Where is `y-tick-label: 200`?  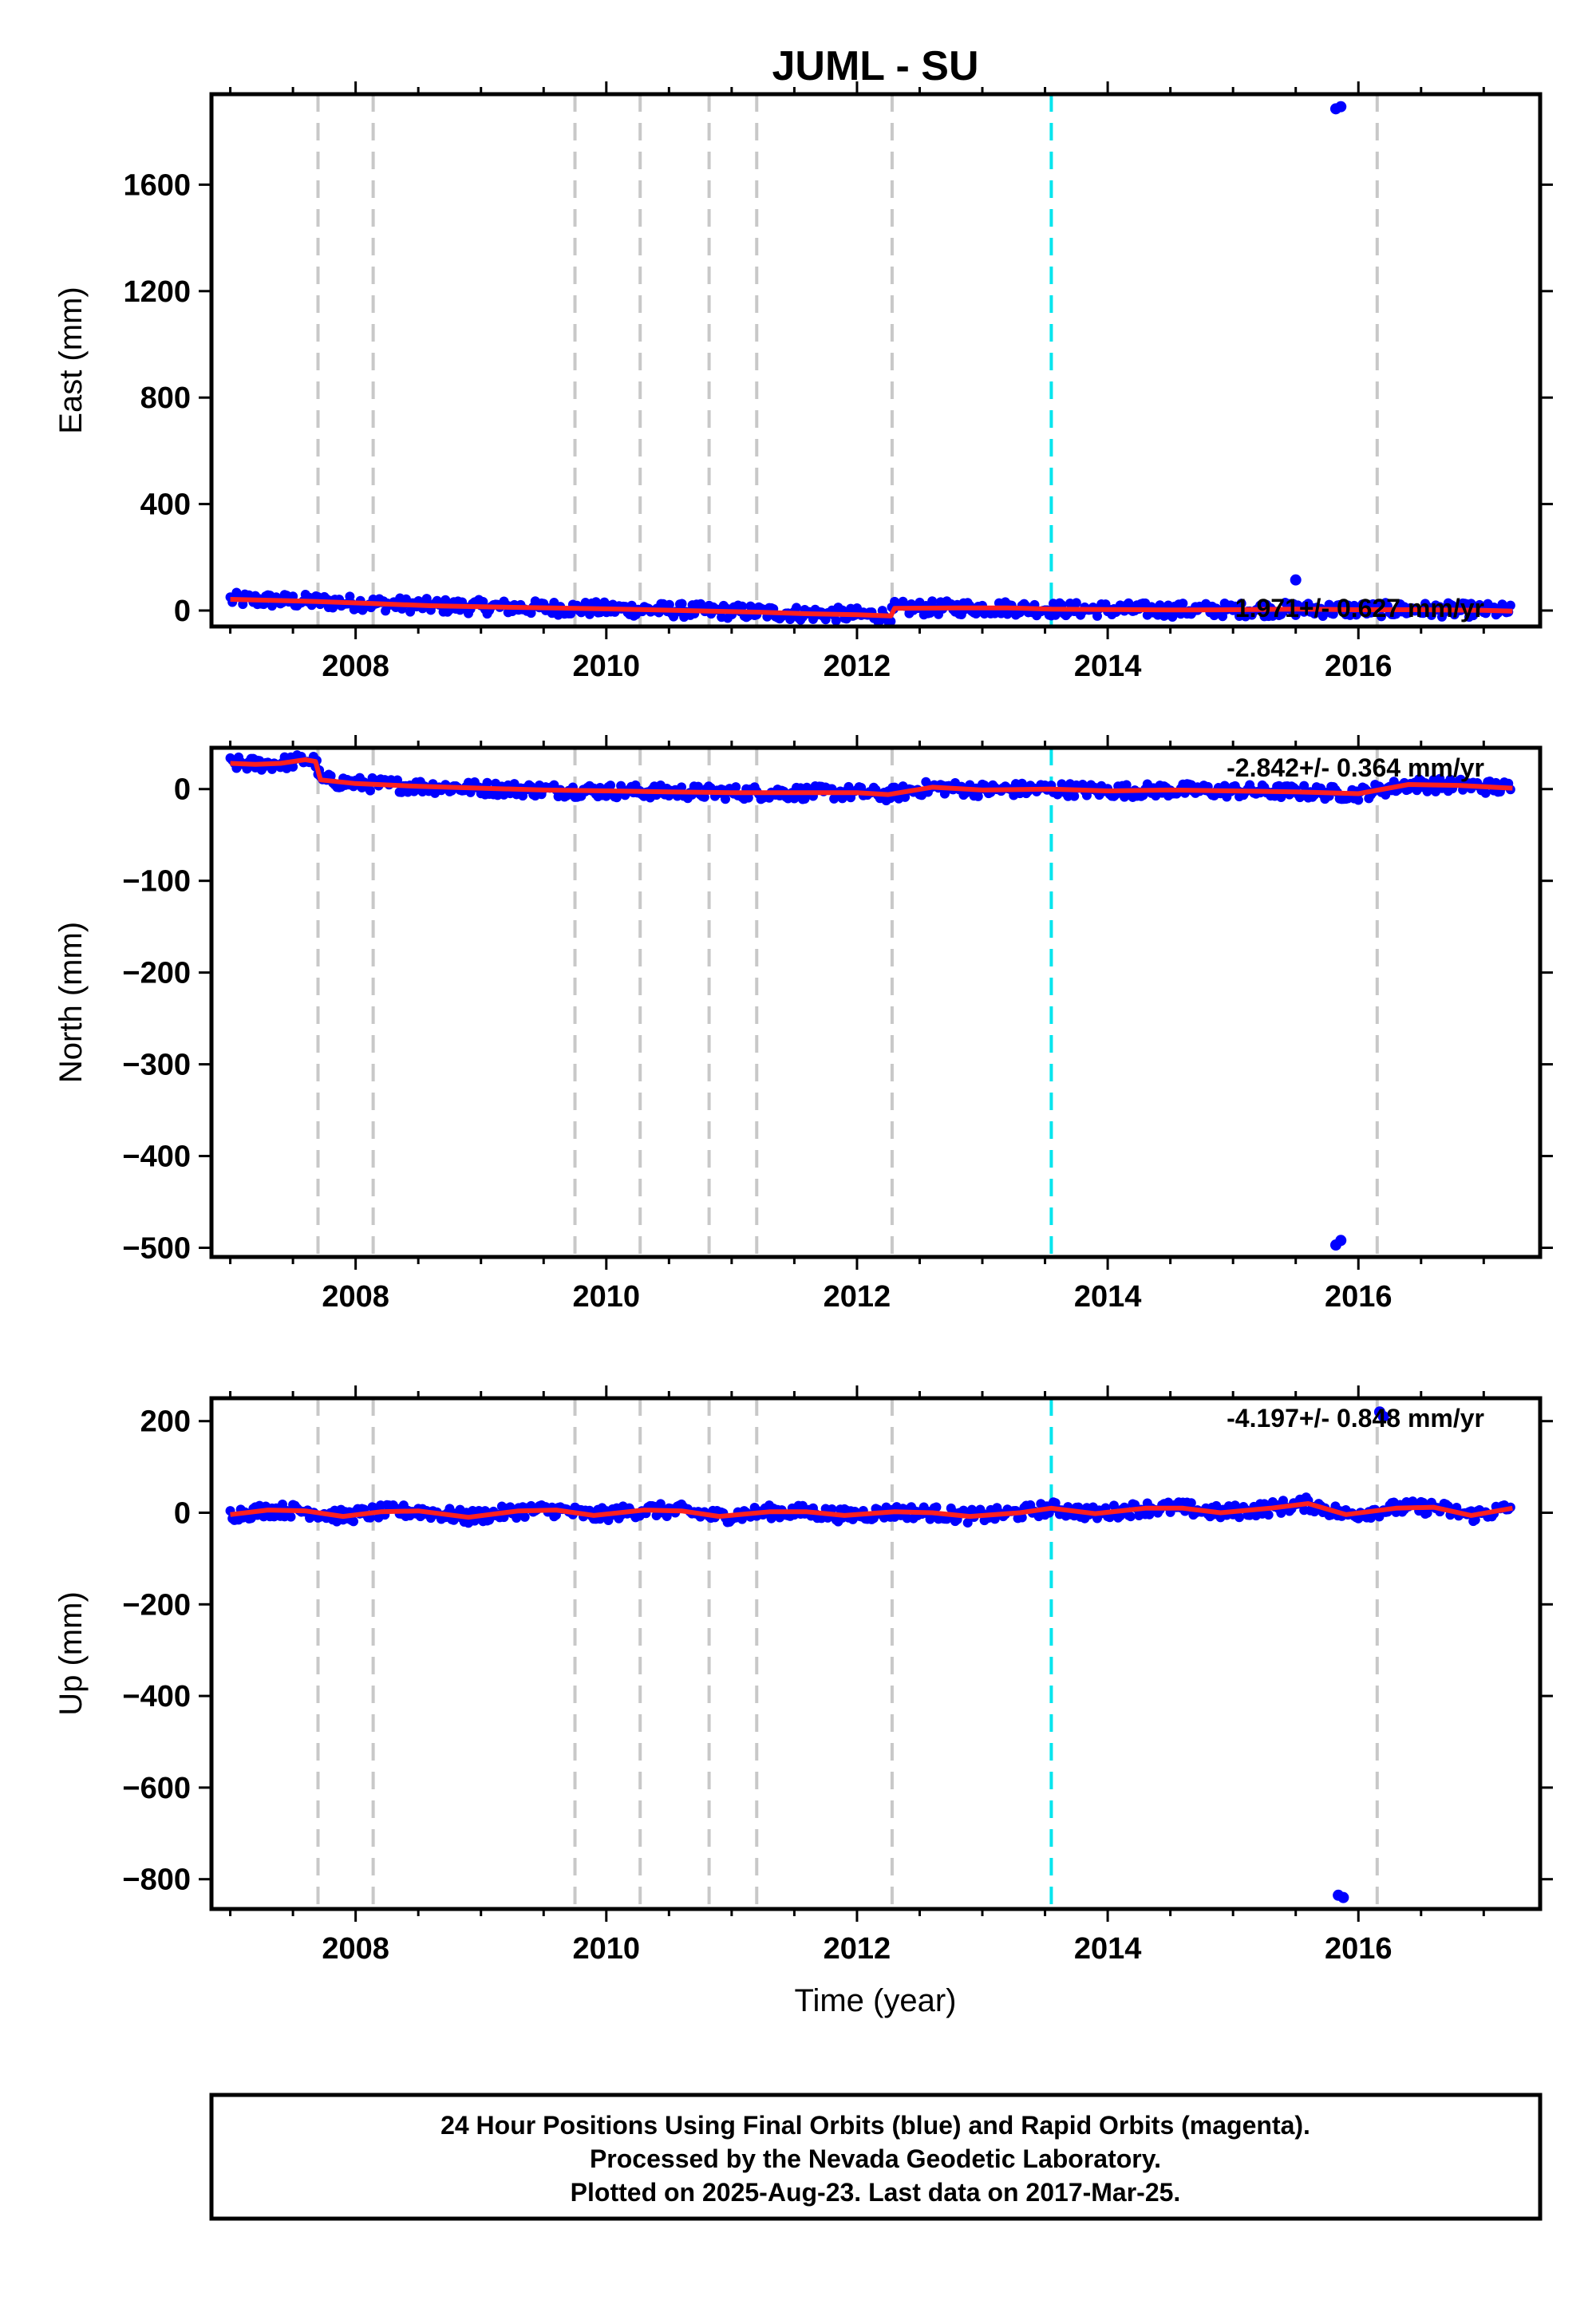 y-tick-label: 200 is located at coordinates (165, 1422).